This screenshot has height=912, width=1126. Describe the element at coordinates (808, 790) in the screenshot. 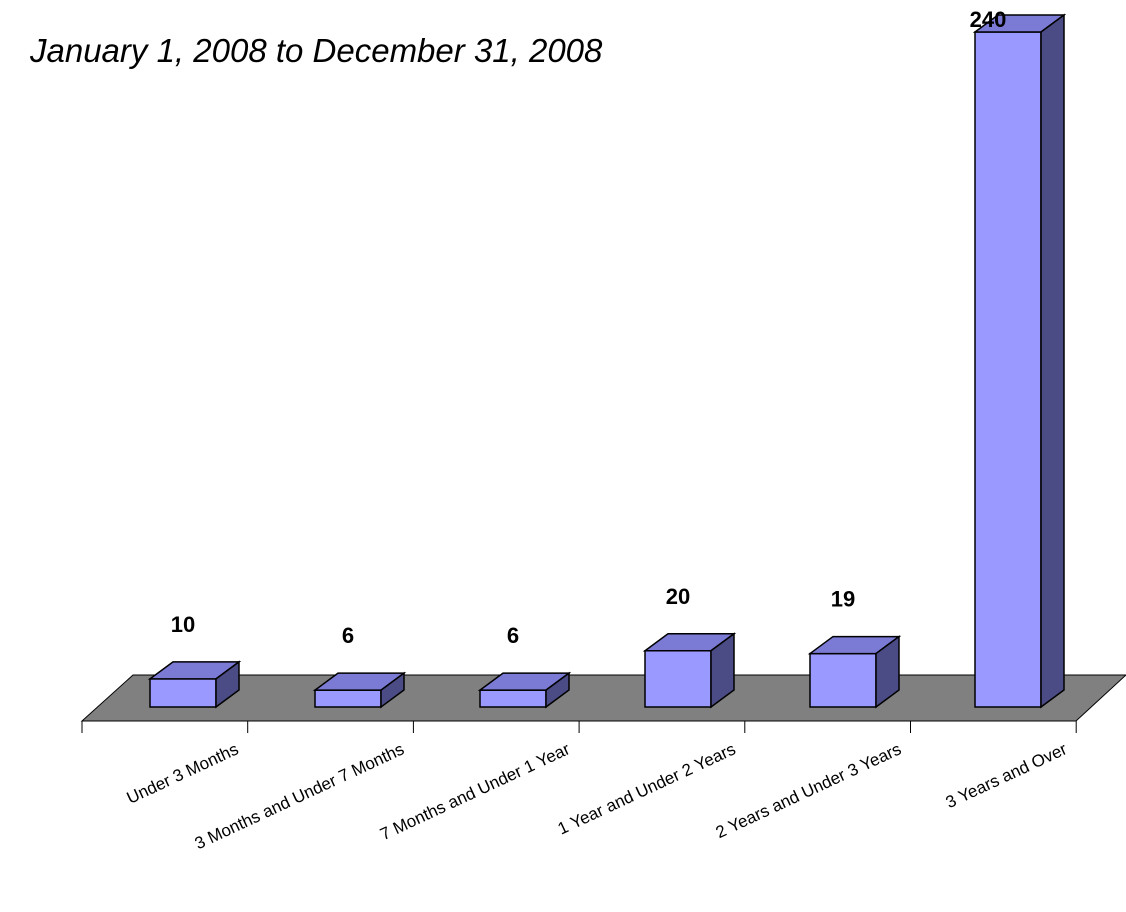

I see `category-label: 2 Years and Under 3 Years` at that location.